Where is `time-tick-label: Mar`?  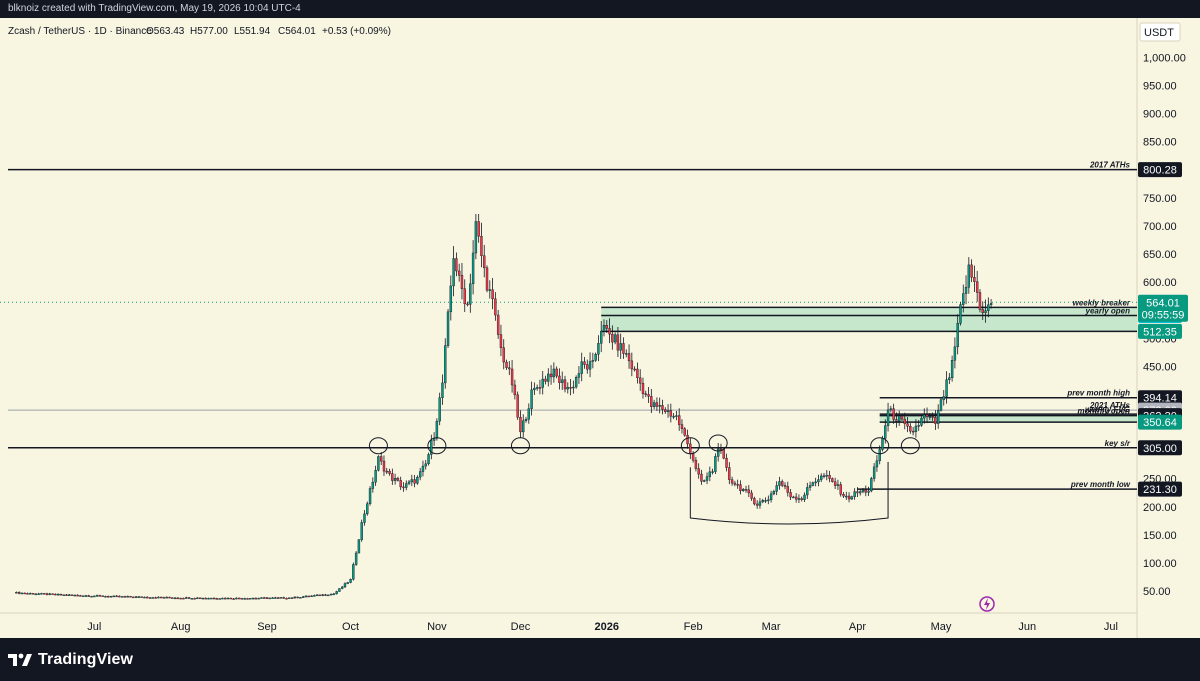
time-tick-label: Mar is located at coordinates (771, 627).